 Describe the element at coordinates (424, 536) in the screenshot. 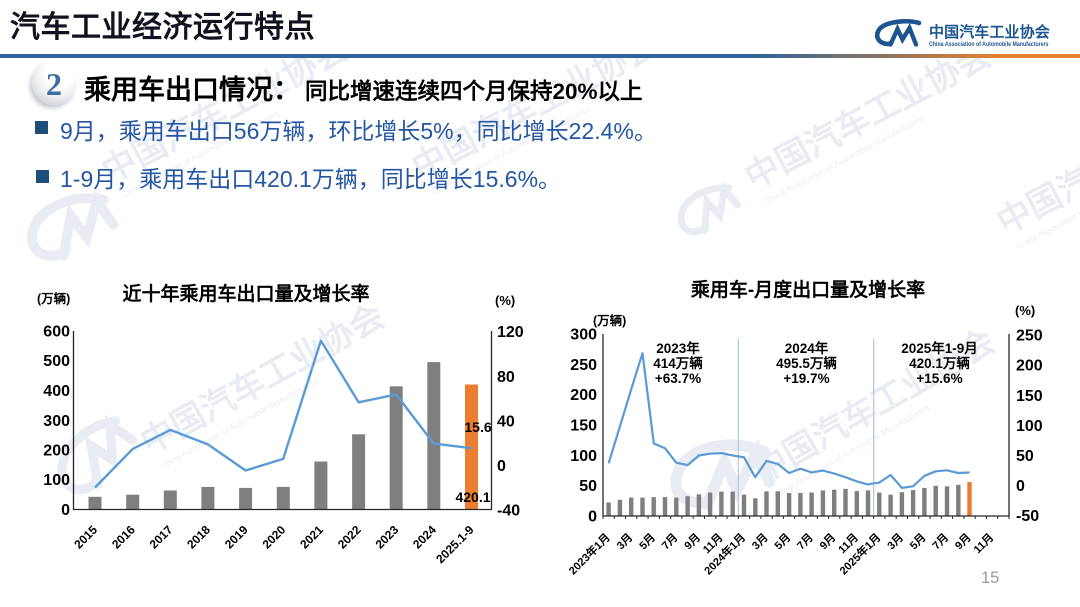

I see `svg-text: 2024` at that location.